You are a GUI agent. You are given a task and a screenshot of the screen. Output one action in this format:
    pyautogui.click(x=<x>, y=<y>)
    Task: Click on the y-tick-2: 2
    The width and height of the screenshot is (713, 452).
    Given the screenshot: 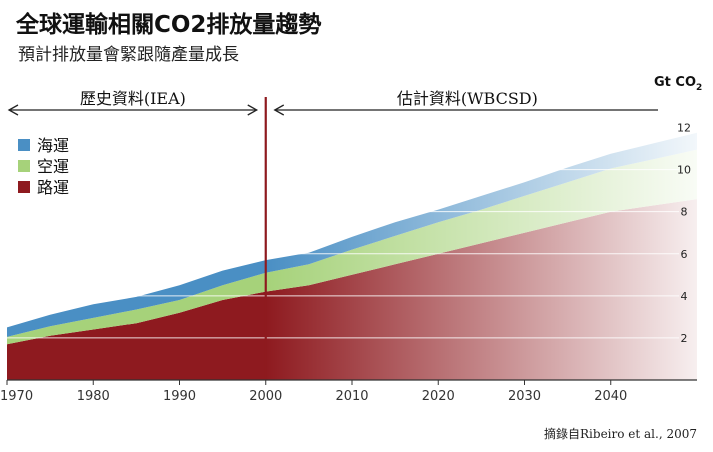 What is the action you would take?
    pyautogui.click(x=684, y=338)
    